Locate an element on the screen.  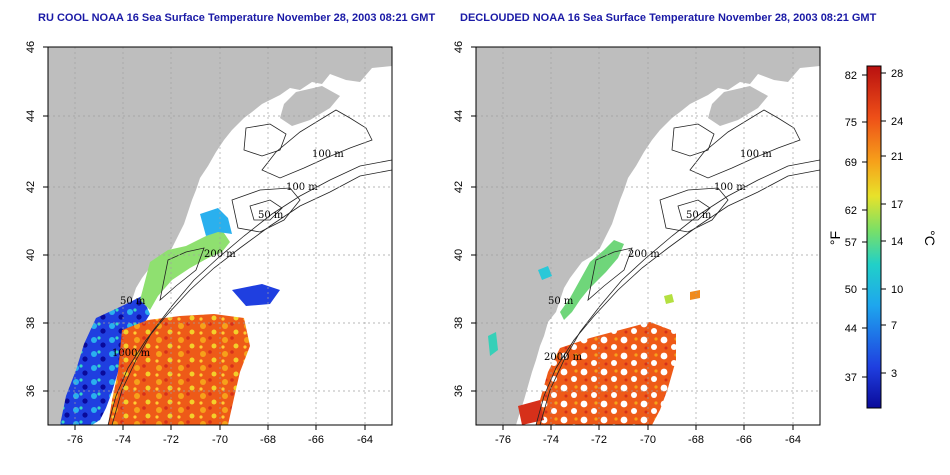
patch-orange is located at coordinates (695, 295).